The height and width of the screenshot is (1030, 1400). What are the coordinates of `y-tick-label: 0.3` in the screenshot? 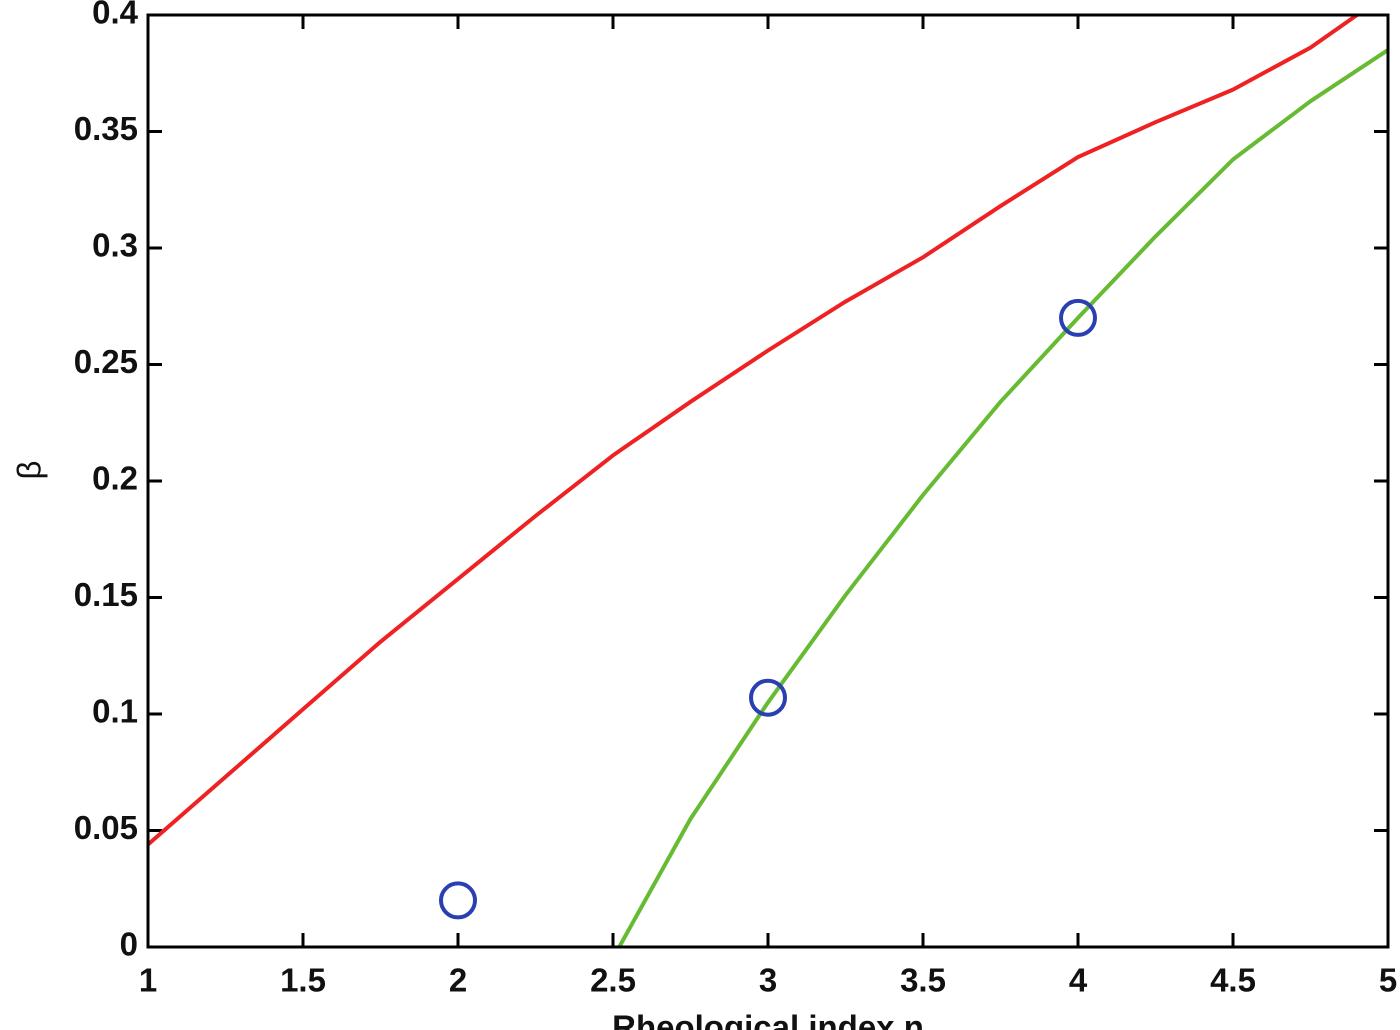 It's located at (115, 245).